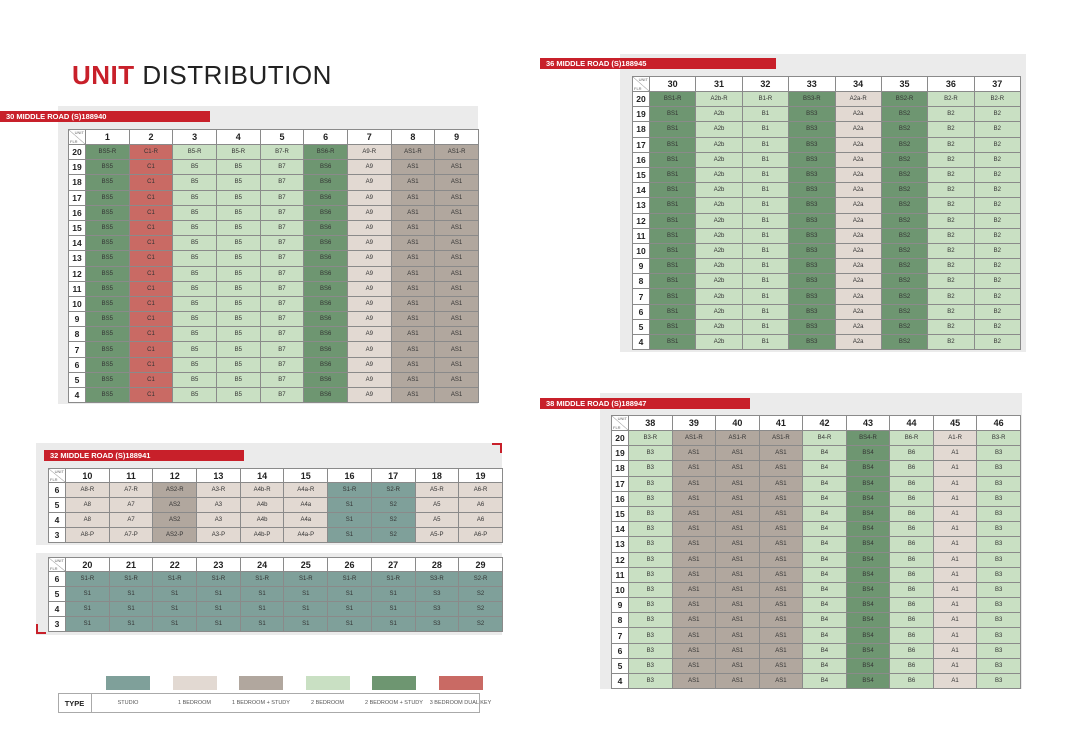 This screenshot has height=742, width=1080. I want to click on floor-row: 9 BS5 C1 B5 B5 B7 BS6 A9 AS1 AS1, so click(273, 319).